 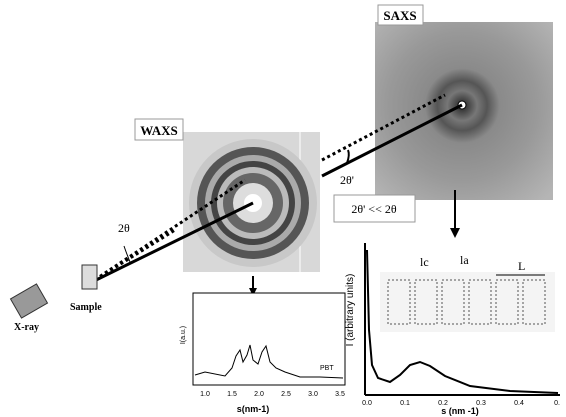 I want to click on inset-label: L, so click(x=521, y=266).